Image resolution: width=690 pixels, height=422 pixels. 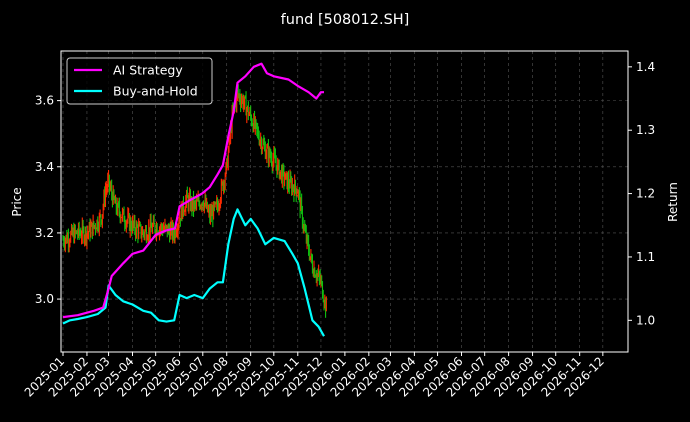 I want to click on legend-label-ai-strategy: AI Strategy, so click(x=148, y=70).